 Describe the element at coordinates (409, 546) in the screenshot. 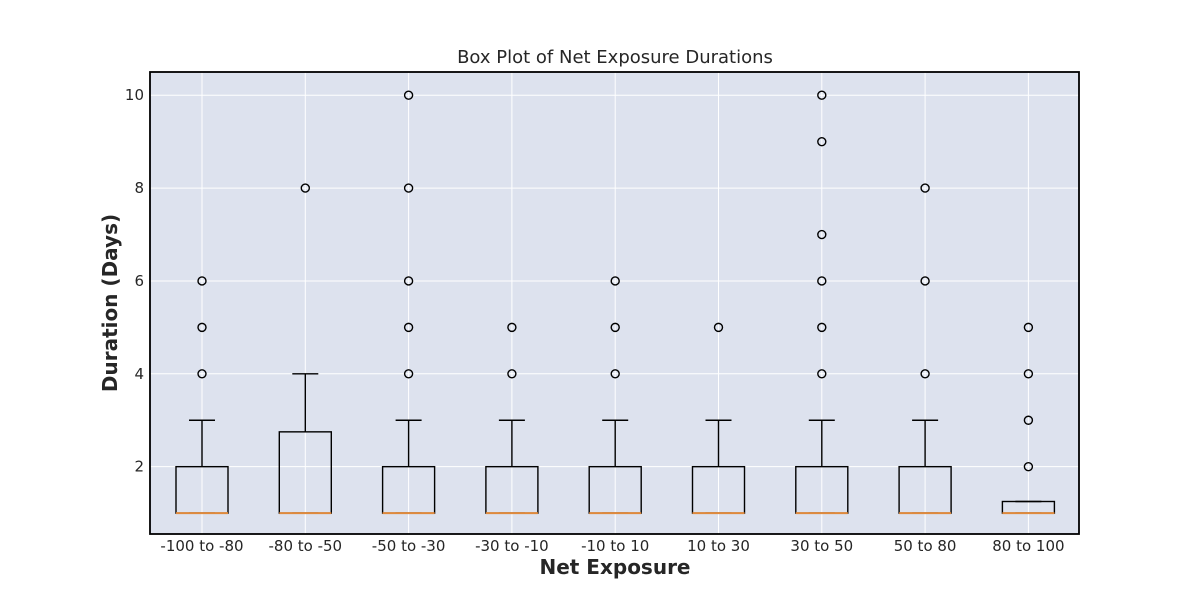

I see `x-tick-label: -50 to -30` at that location.